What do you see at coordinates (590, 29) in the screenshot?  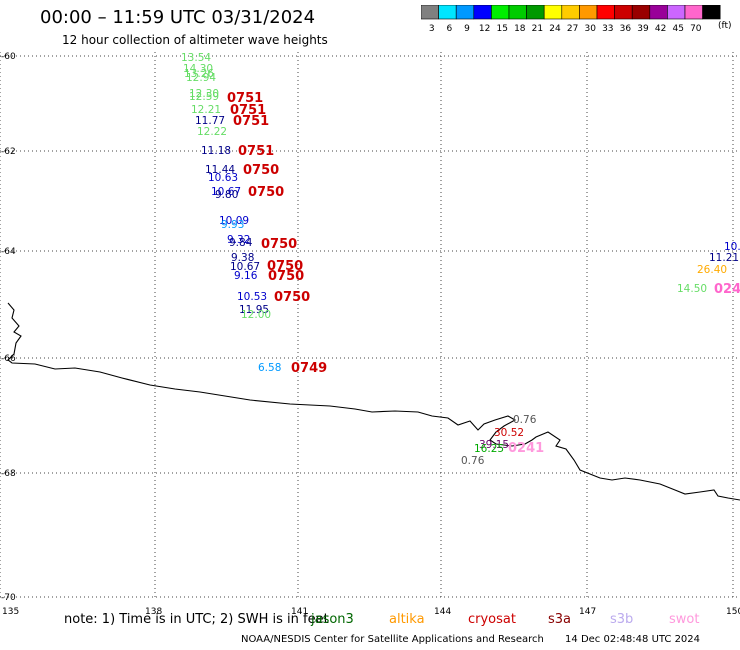 I see `colorbar-label: 30` at bounding box center [590, 29].